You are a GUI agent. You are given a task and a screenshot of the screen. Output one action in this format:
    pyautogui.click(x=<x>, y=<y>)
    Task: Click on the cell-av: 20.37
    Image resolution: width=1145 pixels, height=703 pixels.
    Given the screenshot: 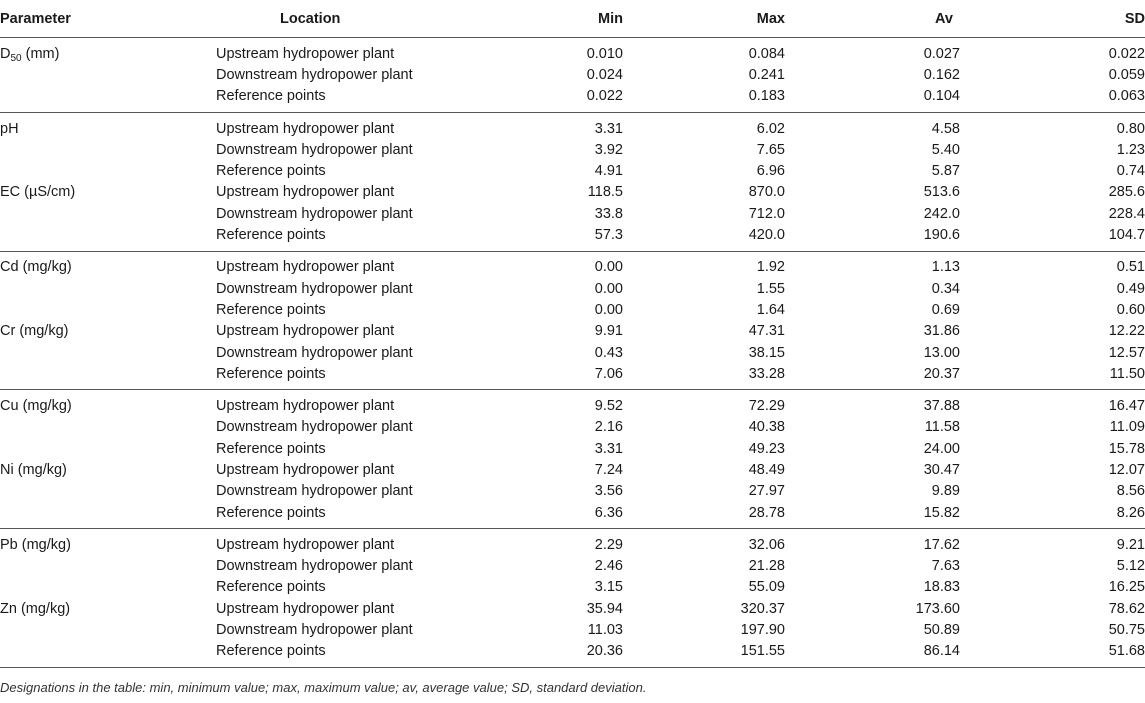 What is the action you would take?
    pyautogui.click(x=941, y=373)
    